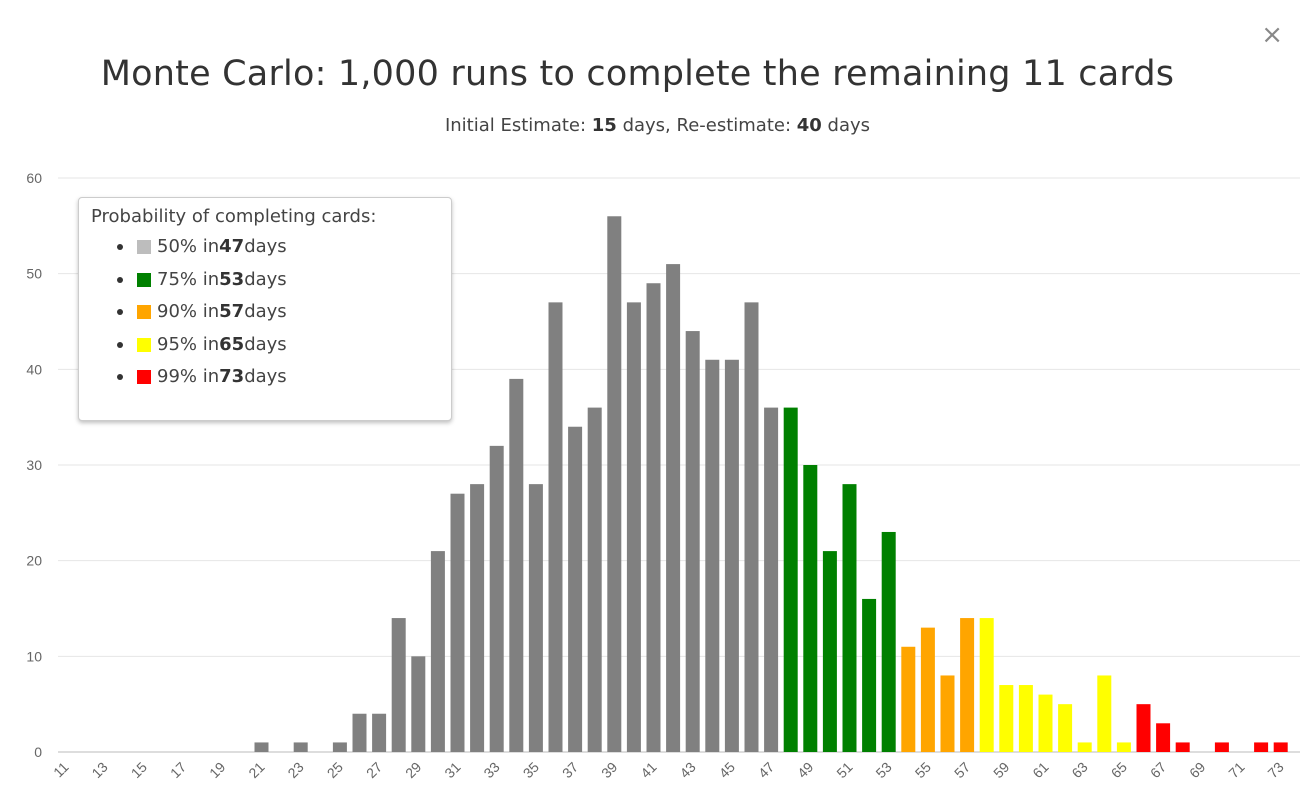 This screenshot has width=1315, height=802. Describe the element at coordinates (232, 246) in the screenshot. I see `legend-days: 47` at that location.